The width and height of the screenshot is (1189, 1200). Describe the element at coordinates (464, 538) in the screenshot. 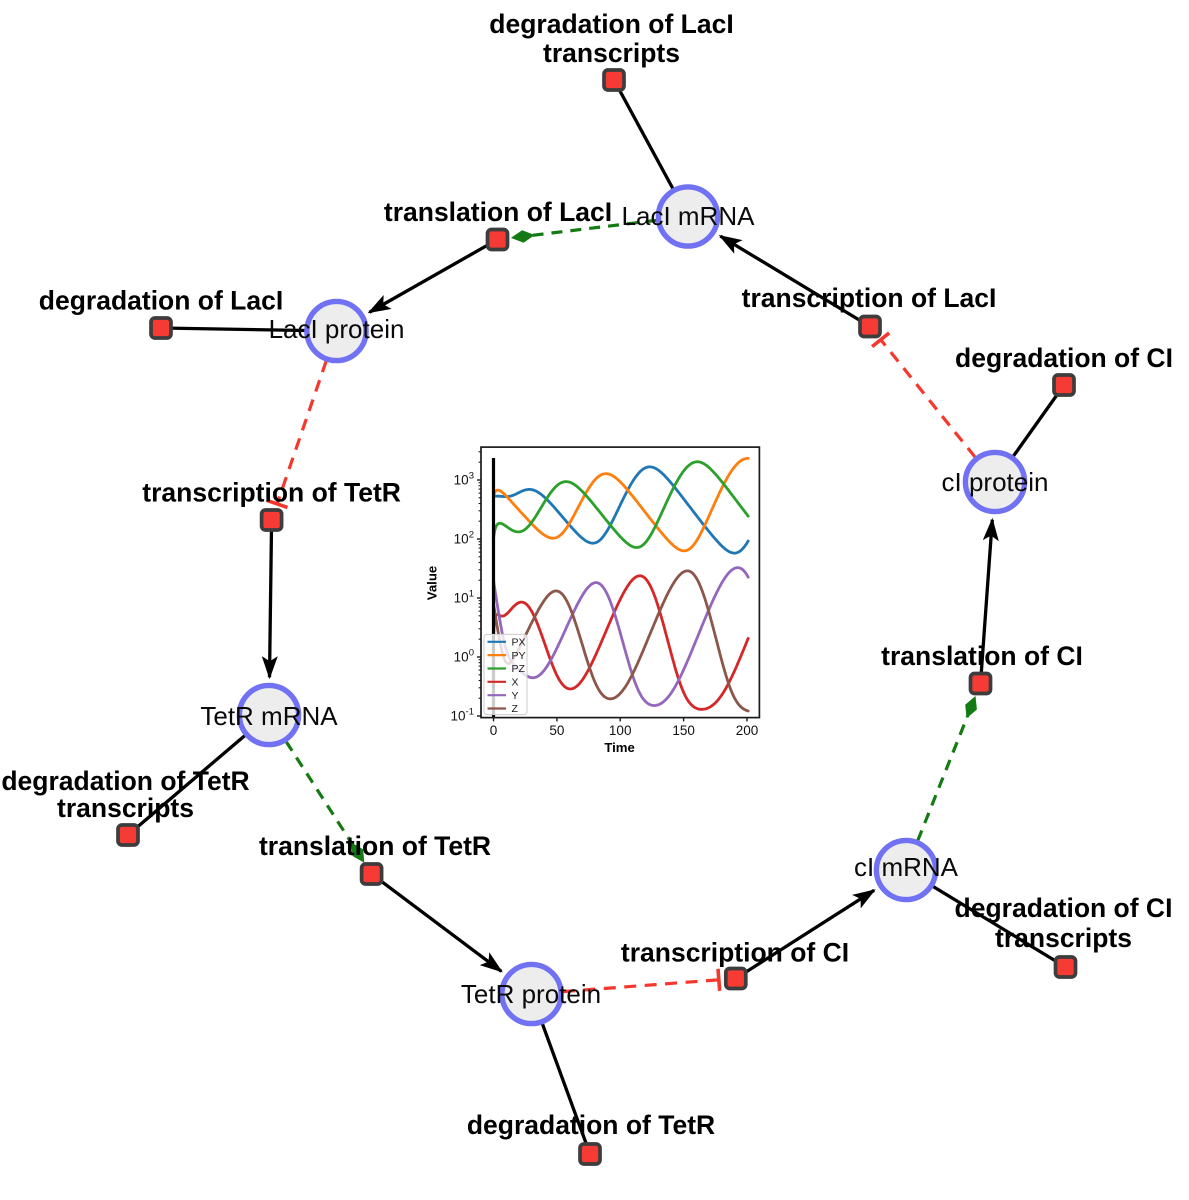

I see `svg-text: 102` at that location.